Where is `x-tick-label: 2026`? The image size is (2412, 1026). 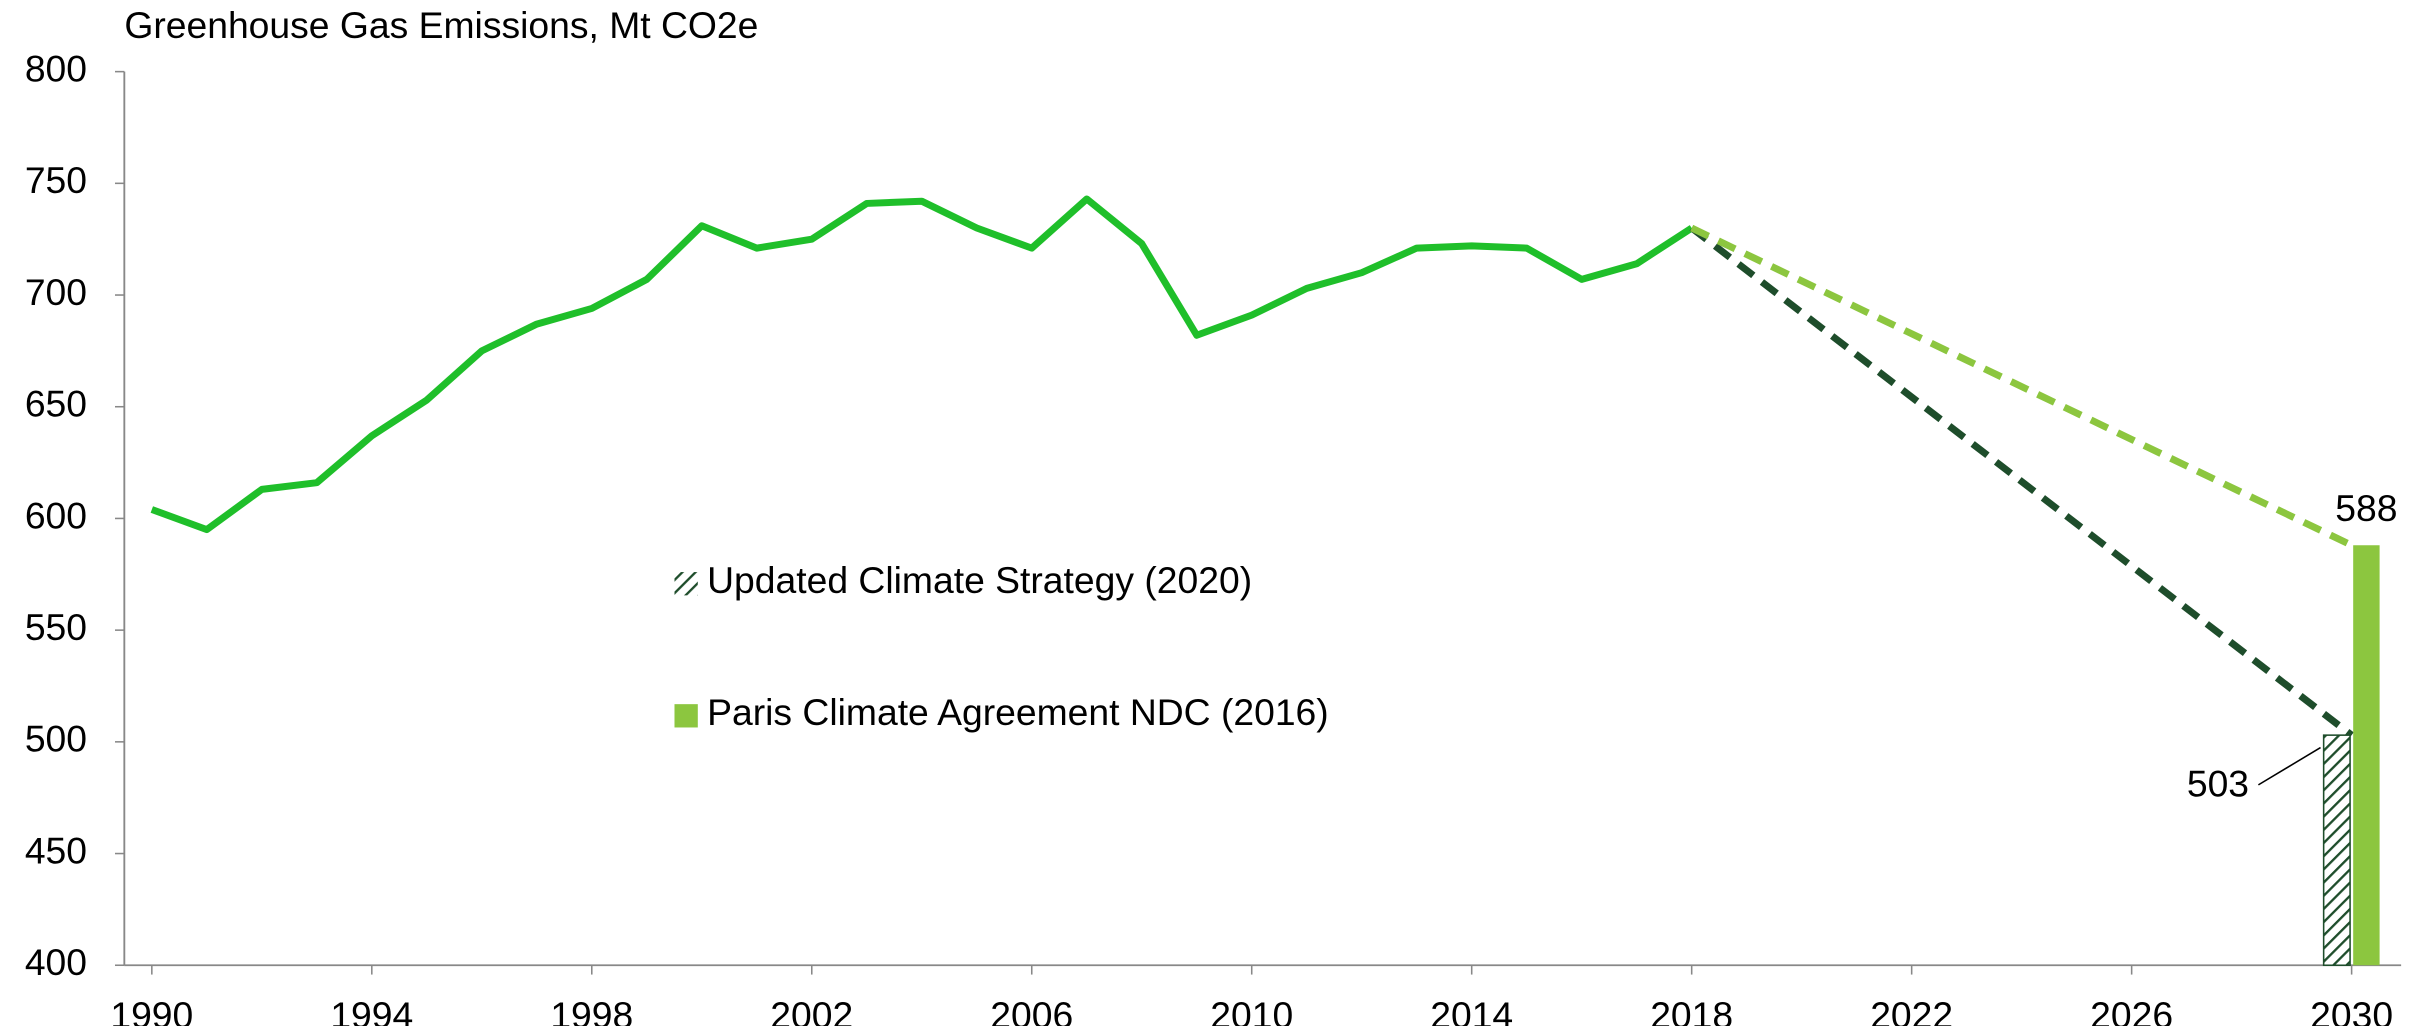 x-tick-label: 2026 is located at coordinates (2131, 1010).